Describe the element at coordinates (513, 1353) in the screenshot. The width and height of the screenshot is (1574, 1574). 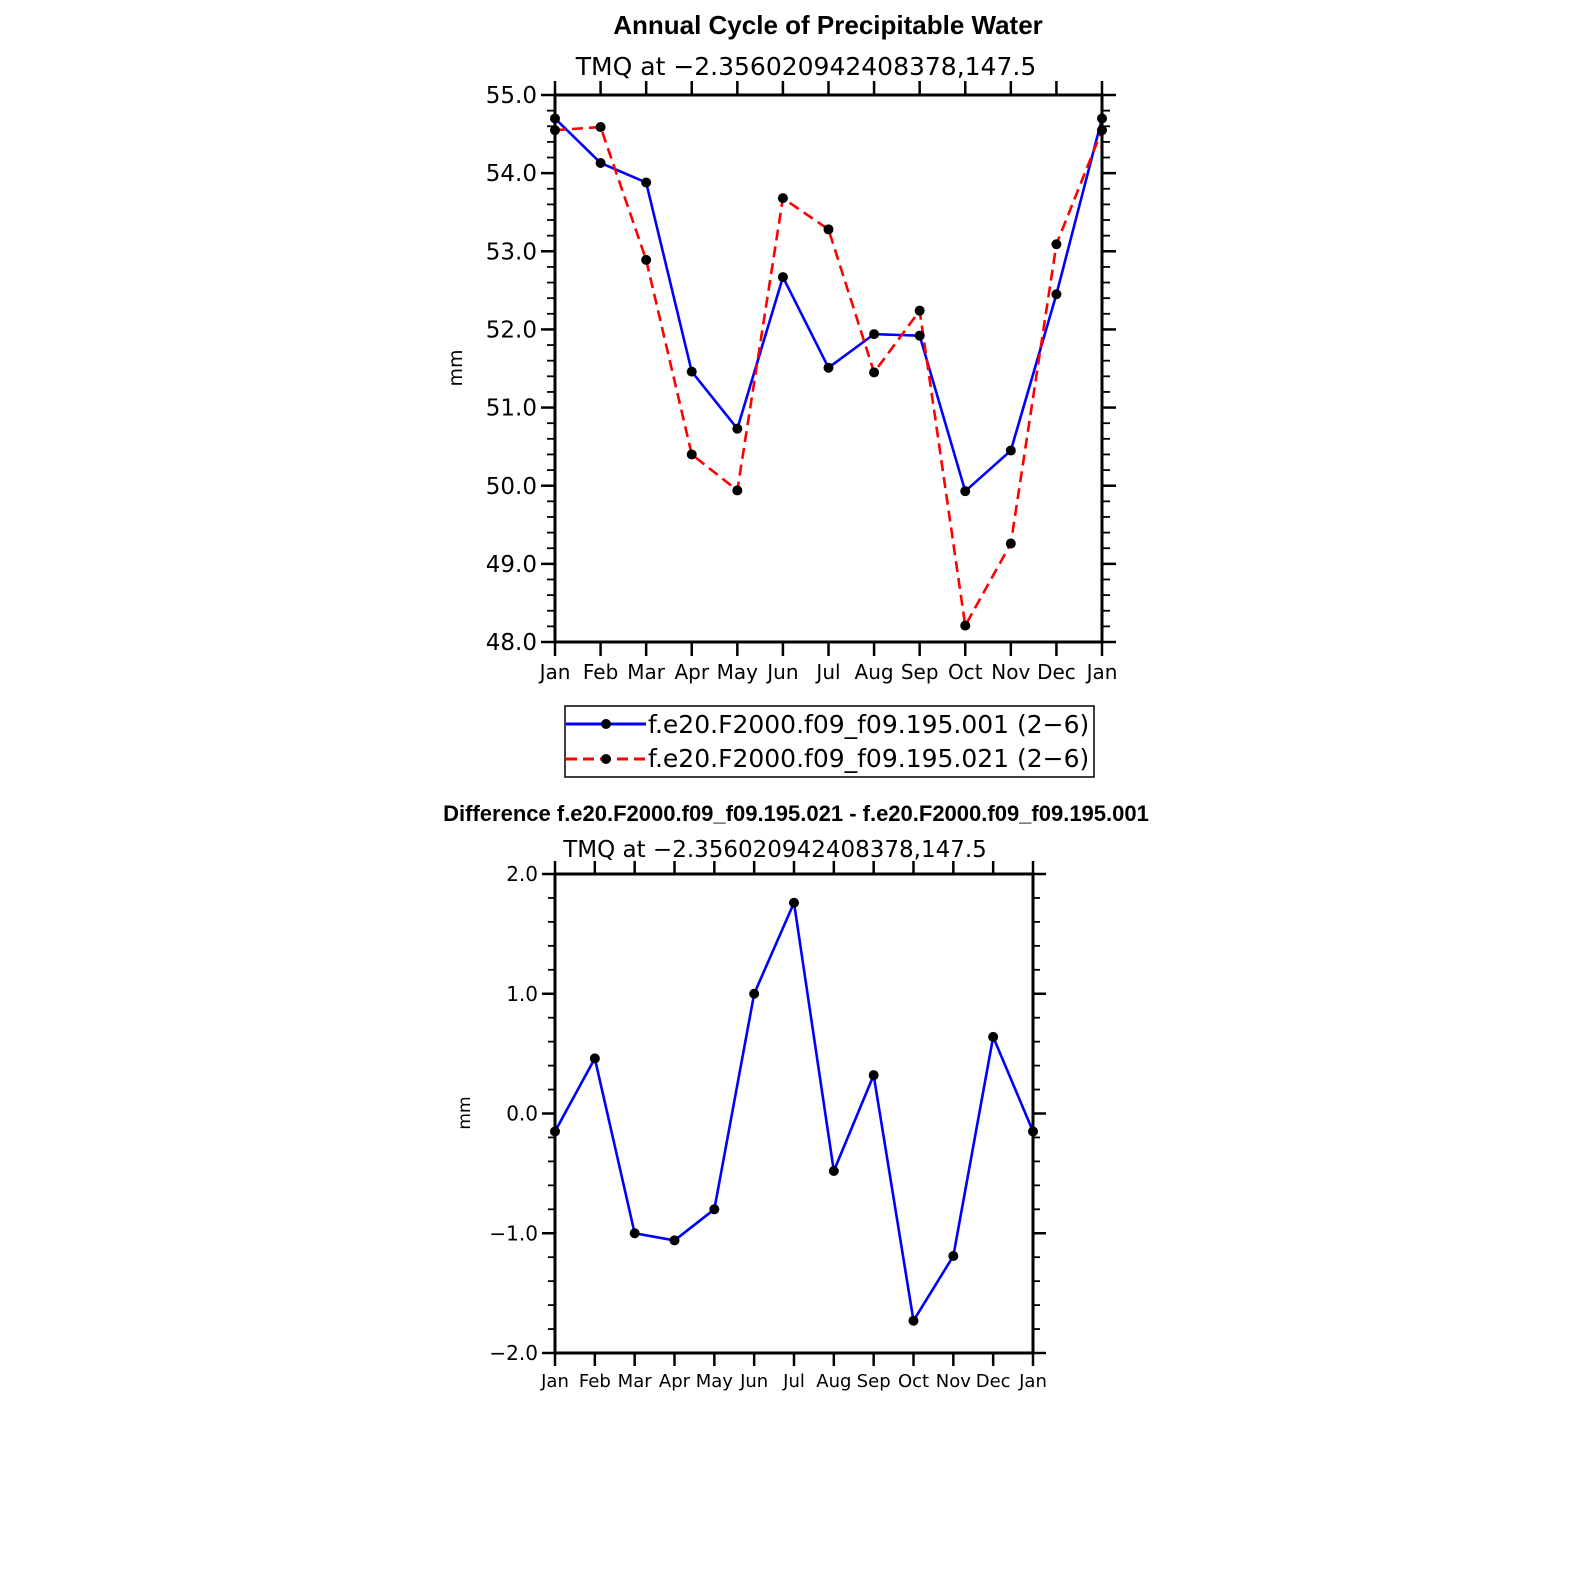
I see `y-tick-label: −2.0` at that location.